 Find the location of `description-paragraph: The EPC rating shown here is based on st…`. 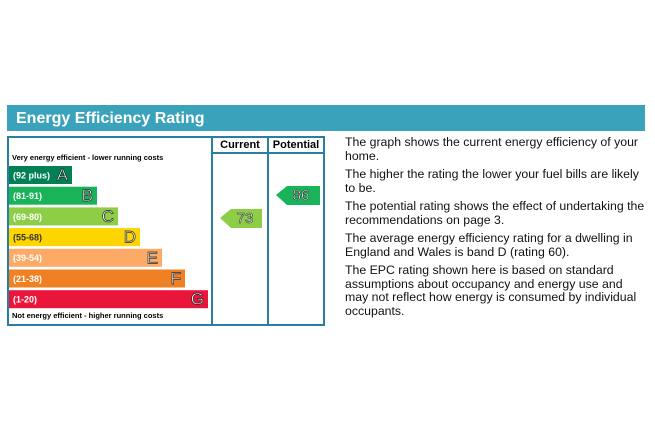

description-paragraph: The EPC rating shown here is based on st… is located at coordinates (491, 290).